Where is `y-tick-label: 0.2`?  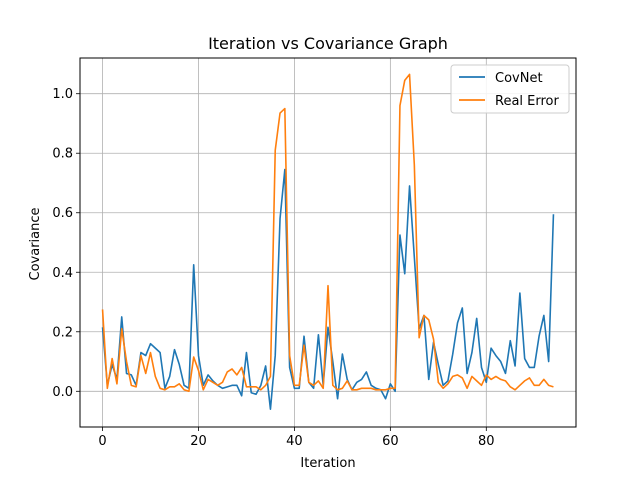 y-tick-label: 0.2 is located at coordinates (62, 332).